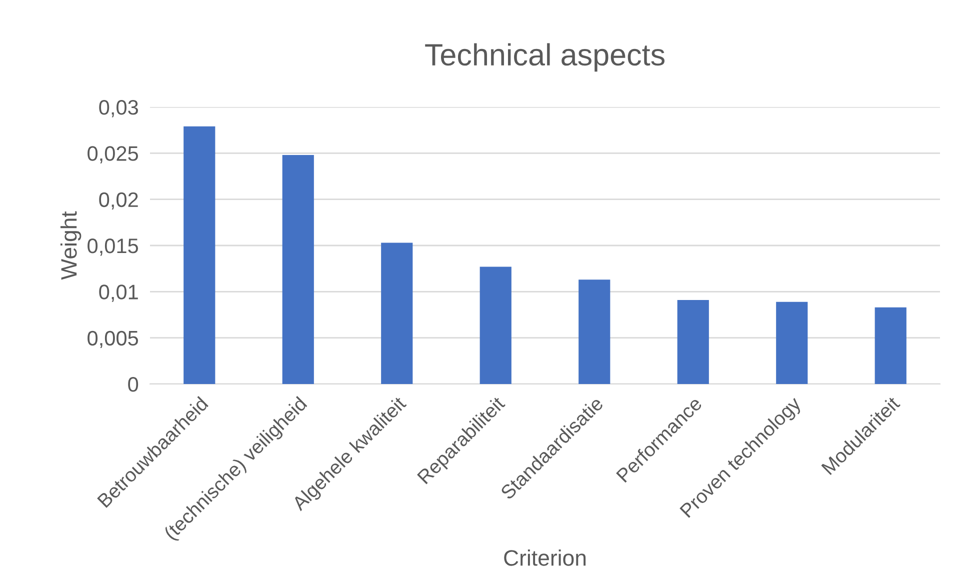 This screenshot has height=583, width=956. I want to click on x-axis-title: Criterion, so click(545, 558).